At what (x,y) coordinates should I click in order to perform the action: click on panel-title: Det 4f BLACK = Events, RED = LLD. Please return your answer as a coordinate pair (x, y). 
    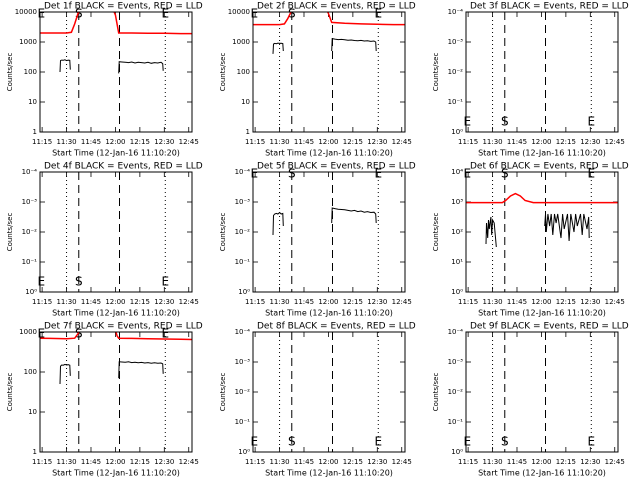
    Looking at the image, I should click on (123, 167).